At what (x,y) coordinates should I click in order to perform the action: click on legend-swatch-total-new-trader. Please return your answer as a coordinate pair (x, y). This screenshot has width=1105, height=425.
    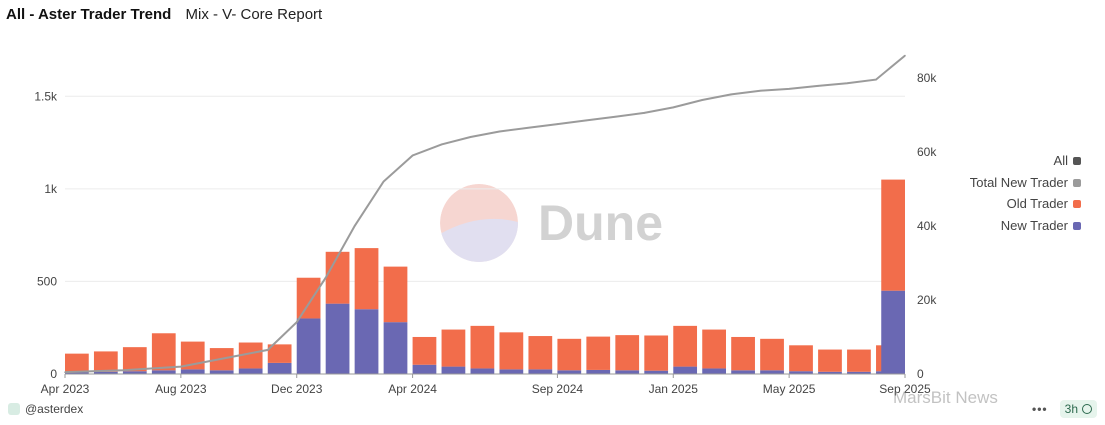
    Looking at the image, I should click on (1077, 182).